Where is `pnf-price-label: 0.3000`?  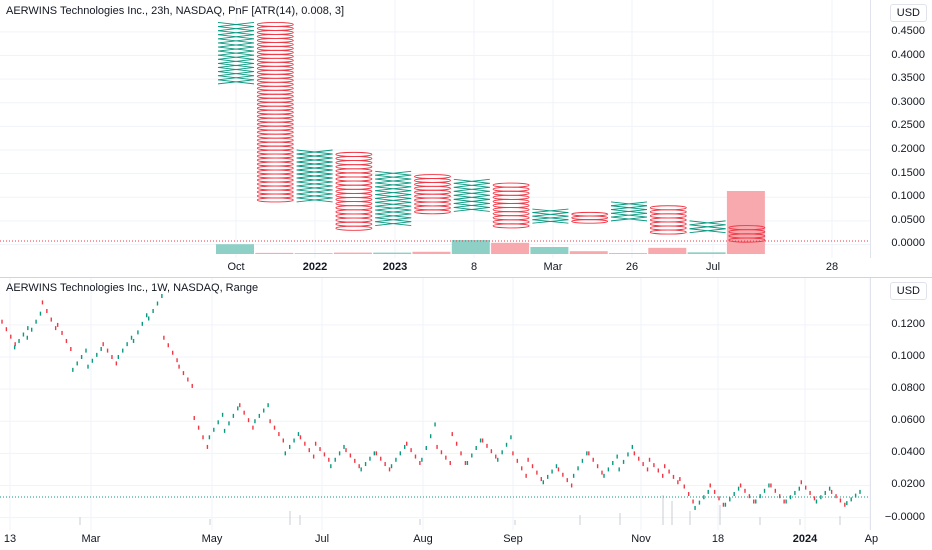 pnf-price-label: 0.3000 is located at coordinates (908, 101).